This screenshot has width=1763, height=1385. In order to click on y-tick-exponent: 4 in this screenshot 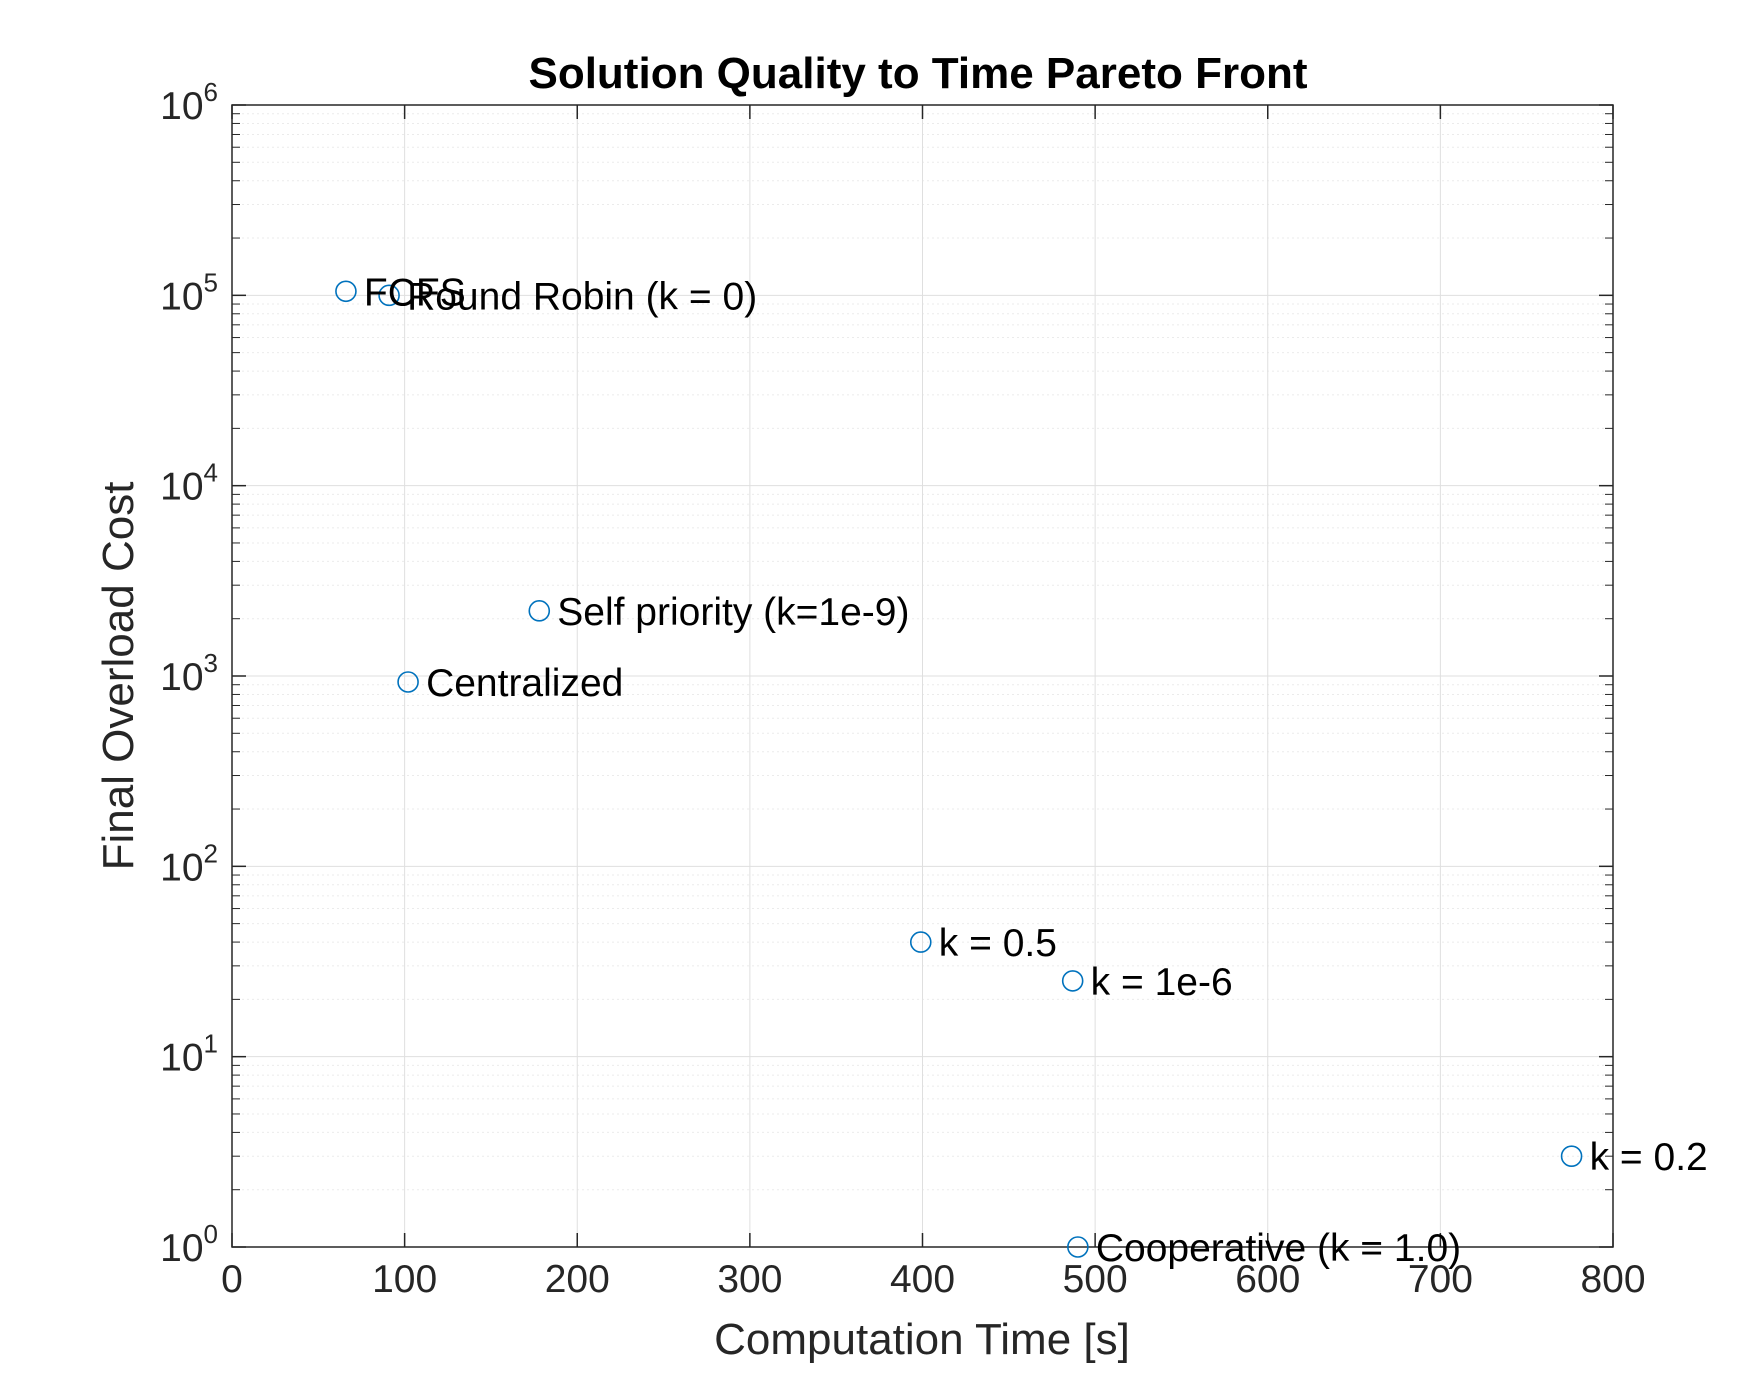, I will do `click(211, 473)`.